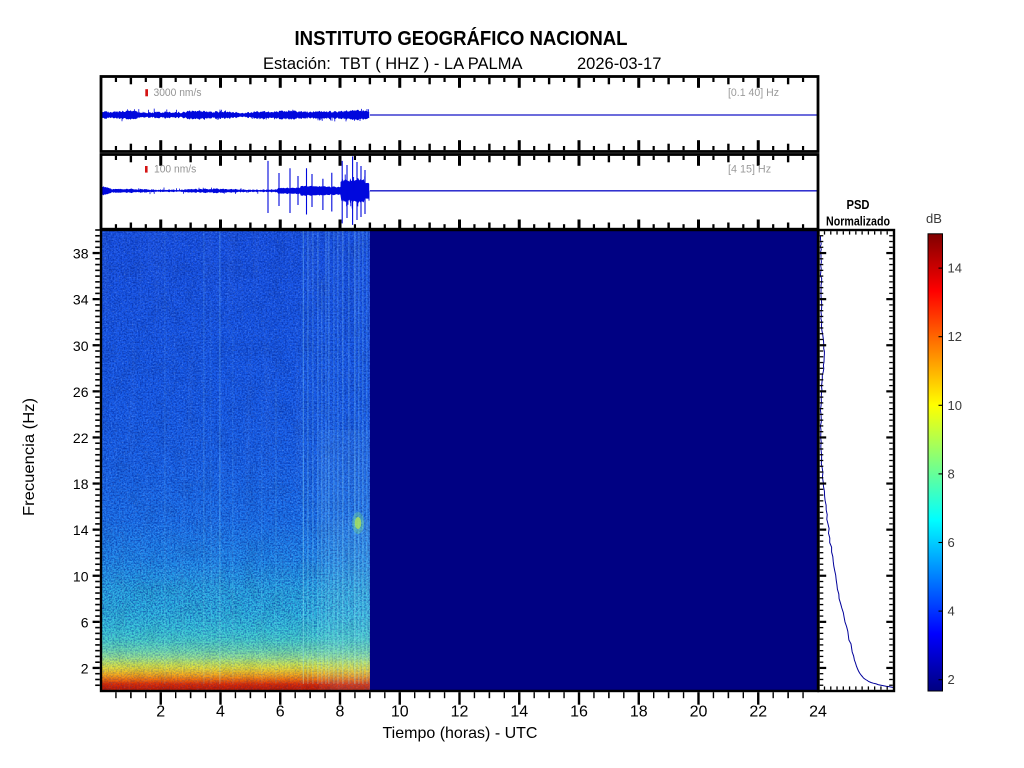 Image resolution: width=1024 pixels, height=768 pixels. What do you see at coordinates (393, 64) in the screenshot?
I see `svg-text:Estación: TBT ( HHZ ) - LA PA: Estación: TBT ( HHZ ) - LA PALMA` at bounding box center [393, 64].